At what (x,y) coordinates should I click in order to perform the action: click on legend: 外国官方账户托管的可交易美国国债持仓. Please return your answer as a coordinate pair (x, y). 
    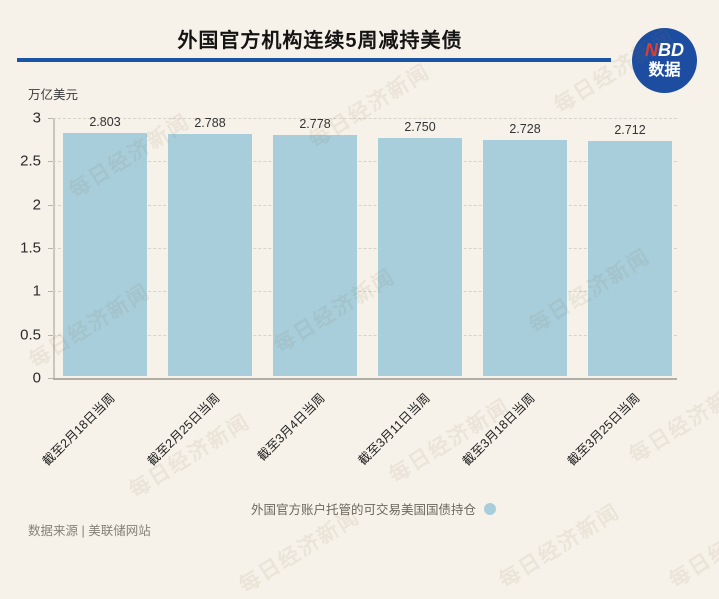
    Looking at the image, I should click on (366, 508).